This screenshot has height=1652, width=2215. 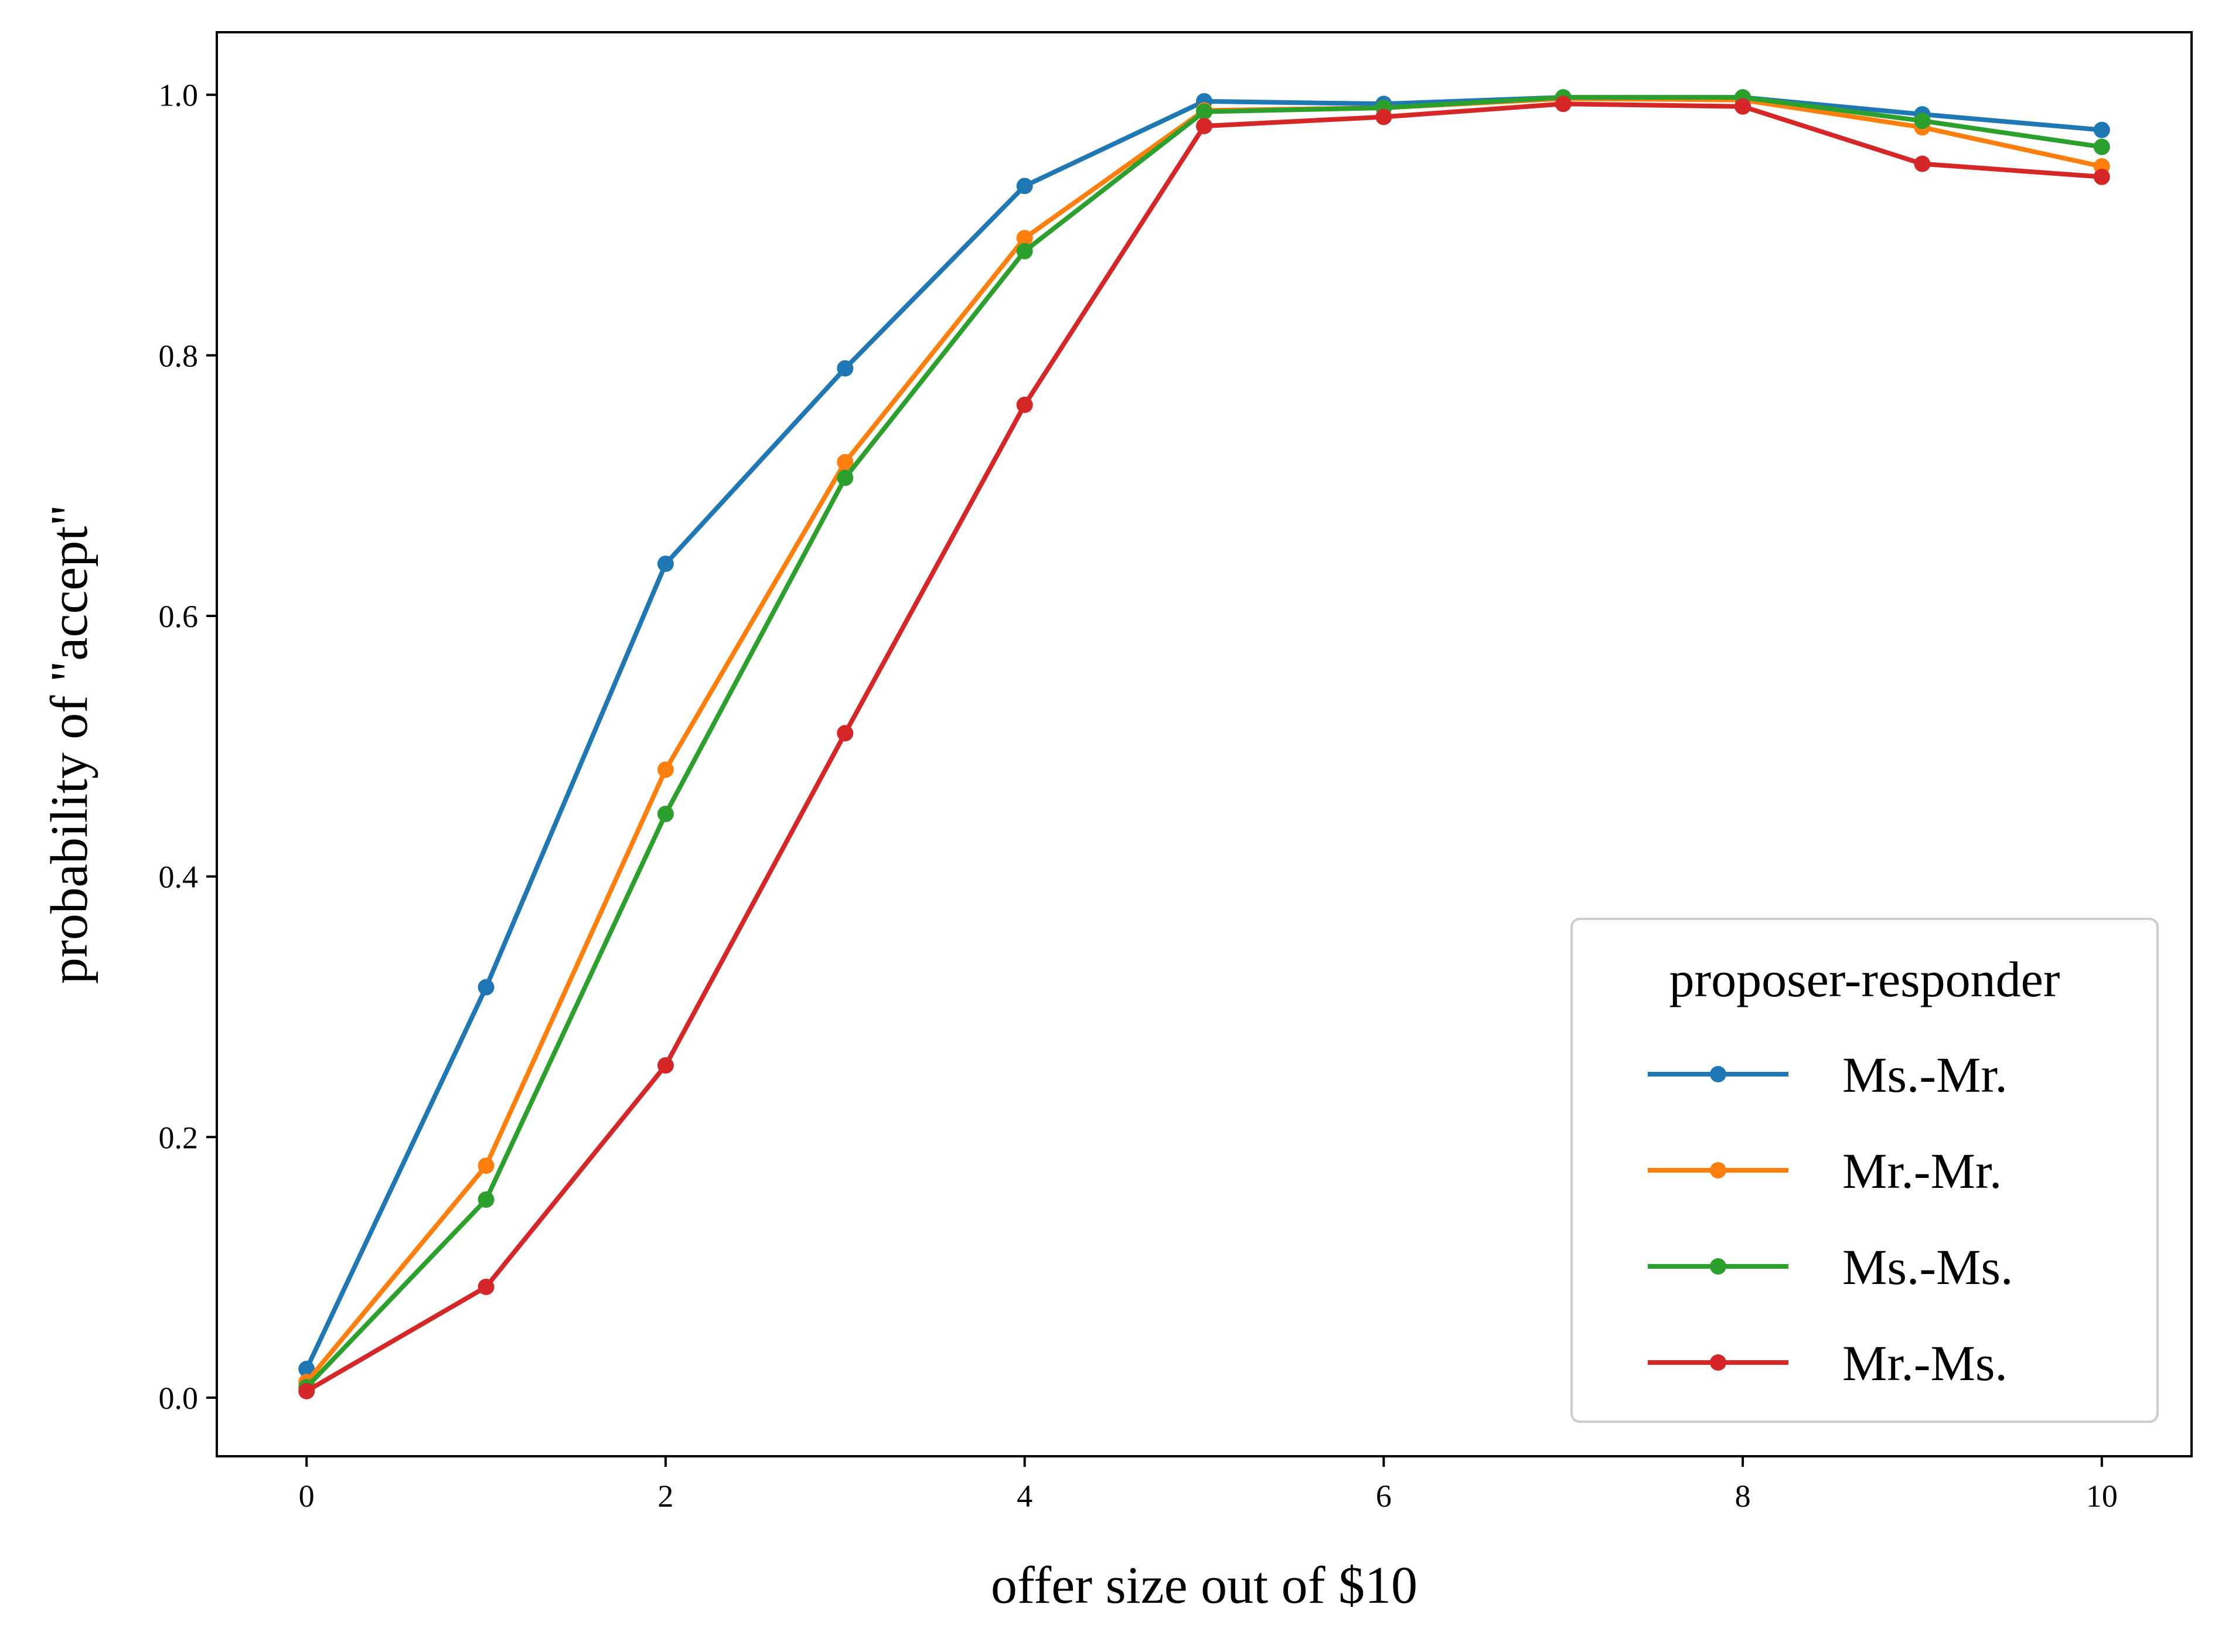 What do you see at coordinates (1024, 1496) in the screenshot?
I see `x-tick-label: 4` at bounding box center [1024, 1496].